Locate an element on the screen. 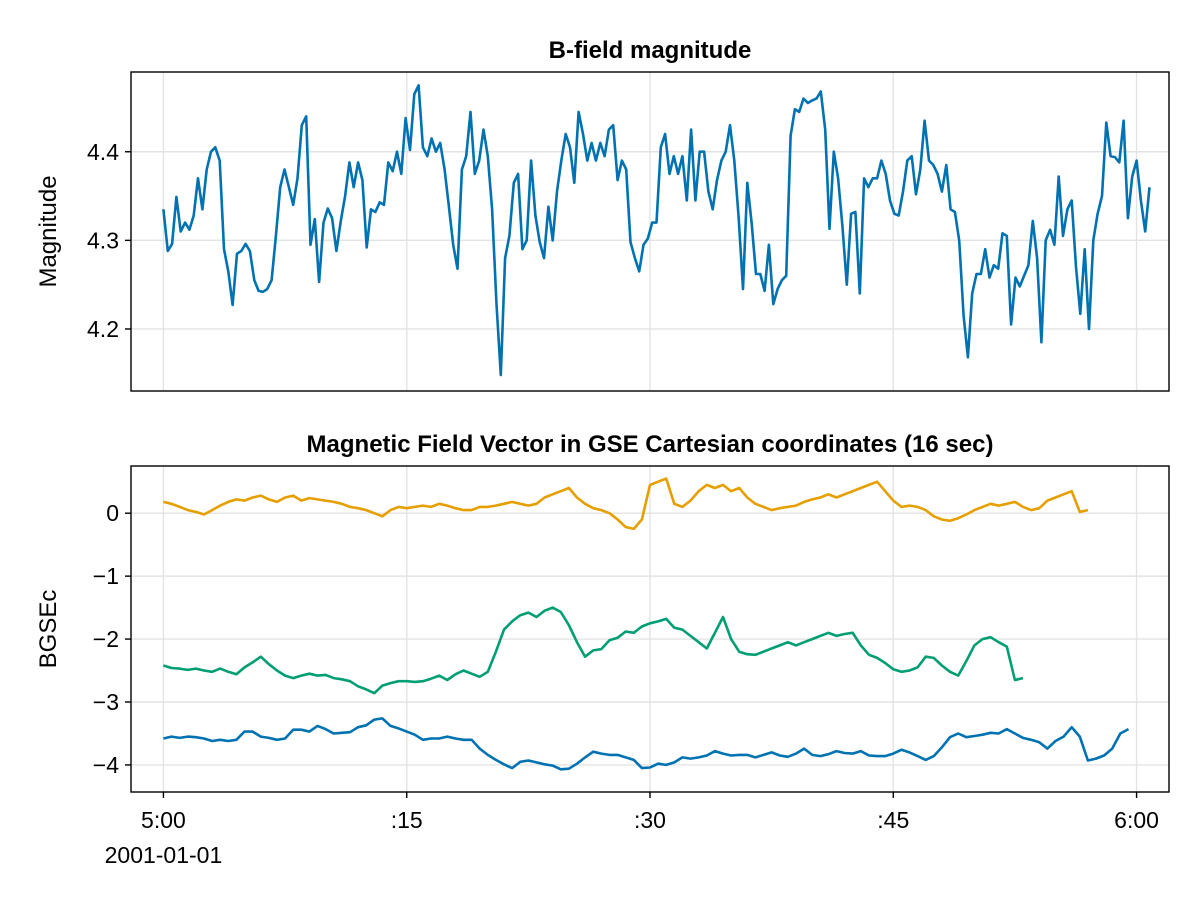  bgse-y-ticks: 0 −1 −2 −3 −4 is located at coordinates (112, 639).